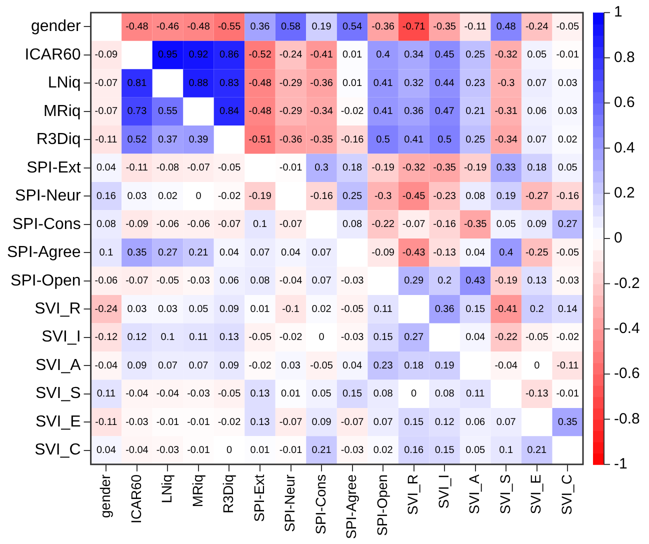  Describe the element at coordinates (444, 168) in the screenshot. I see `data-label: -0.35` at that location.